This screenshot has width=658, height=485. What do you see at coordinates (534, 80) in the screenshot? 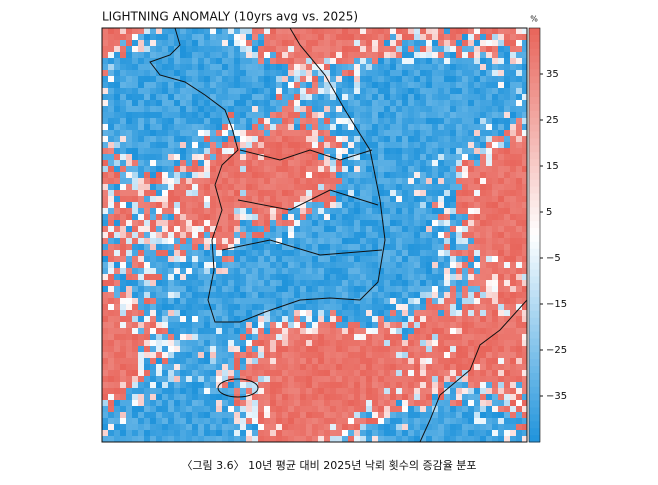
I see `colorbar-step` at bounding box center [534, 80].